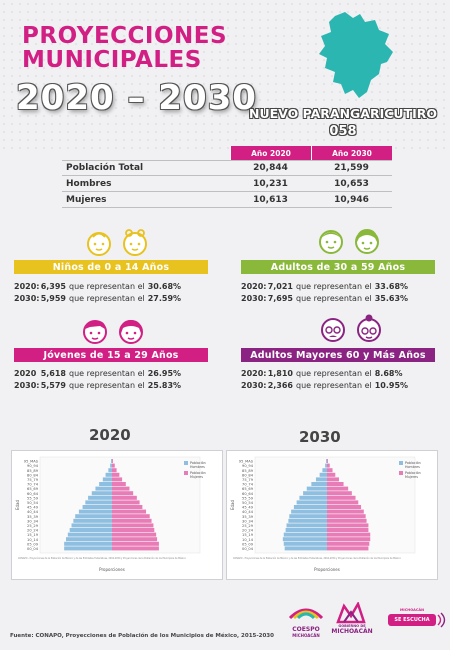 Image resolution: width=450 pixels, height=650 pixels. What do you see at coordinates (351, 183) in the screenshot?
I see `value-2030: 10,653` at bounding box center [351, 183].